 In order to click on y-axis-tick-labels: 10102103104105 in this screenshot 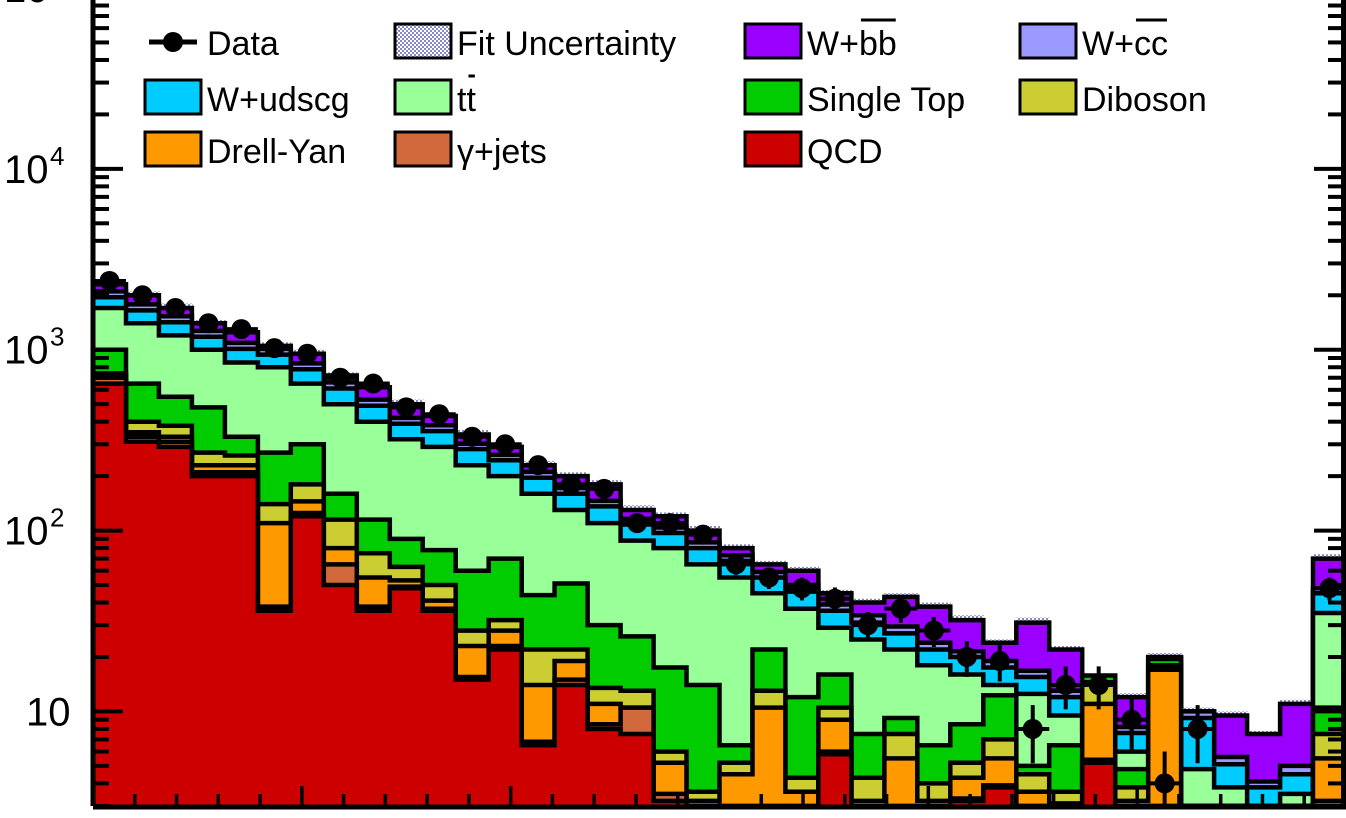, I will do `click(37, 367)`.